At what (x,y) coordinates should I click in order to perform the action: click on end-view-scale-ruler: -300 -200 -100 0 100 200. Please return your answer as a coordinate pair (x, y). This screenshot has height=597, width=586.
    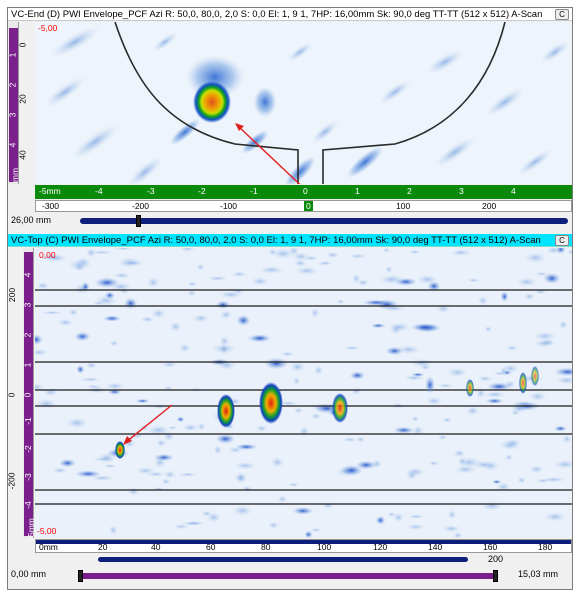
    Looking at the image, I should click on (303, 206).